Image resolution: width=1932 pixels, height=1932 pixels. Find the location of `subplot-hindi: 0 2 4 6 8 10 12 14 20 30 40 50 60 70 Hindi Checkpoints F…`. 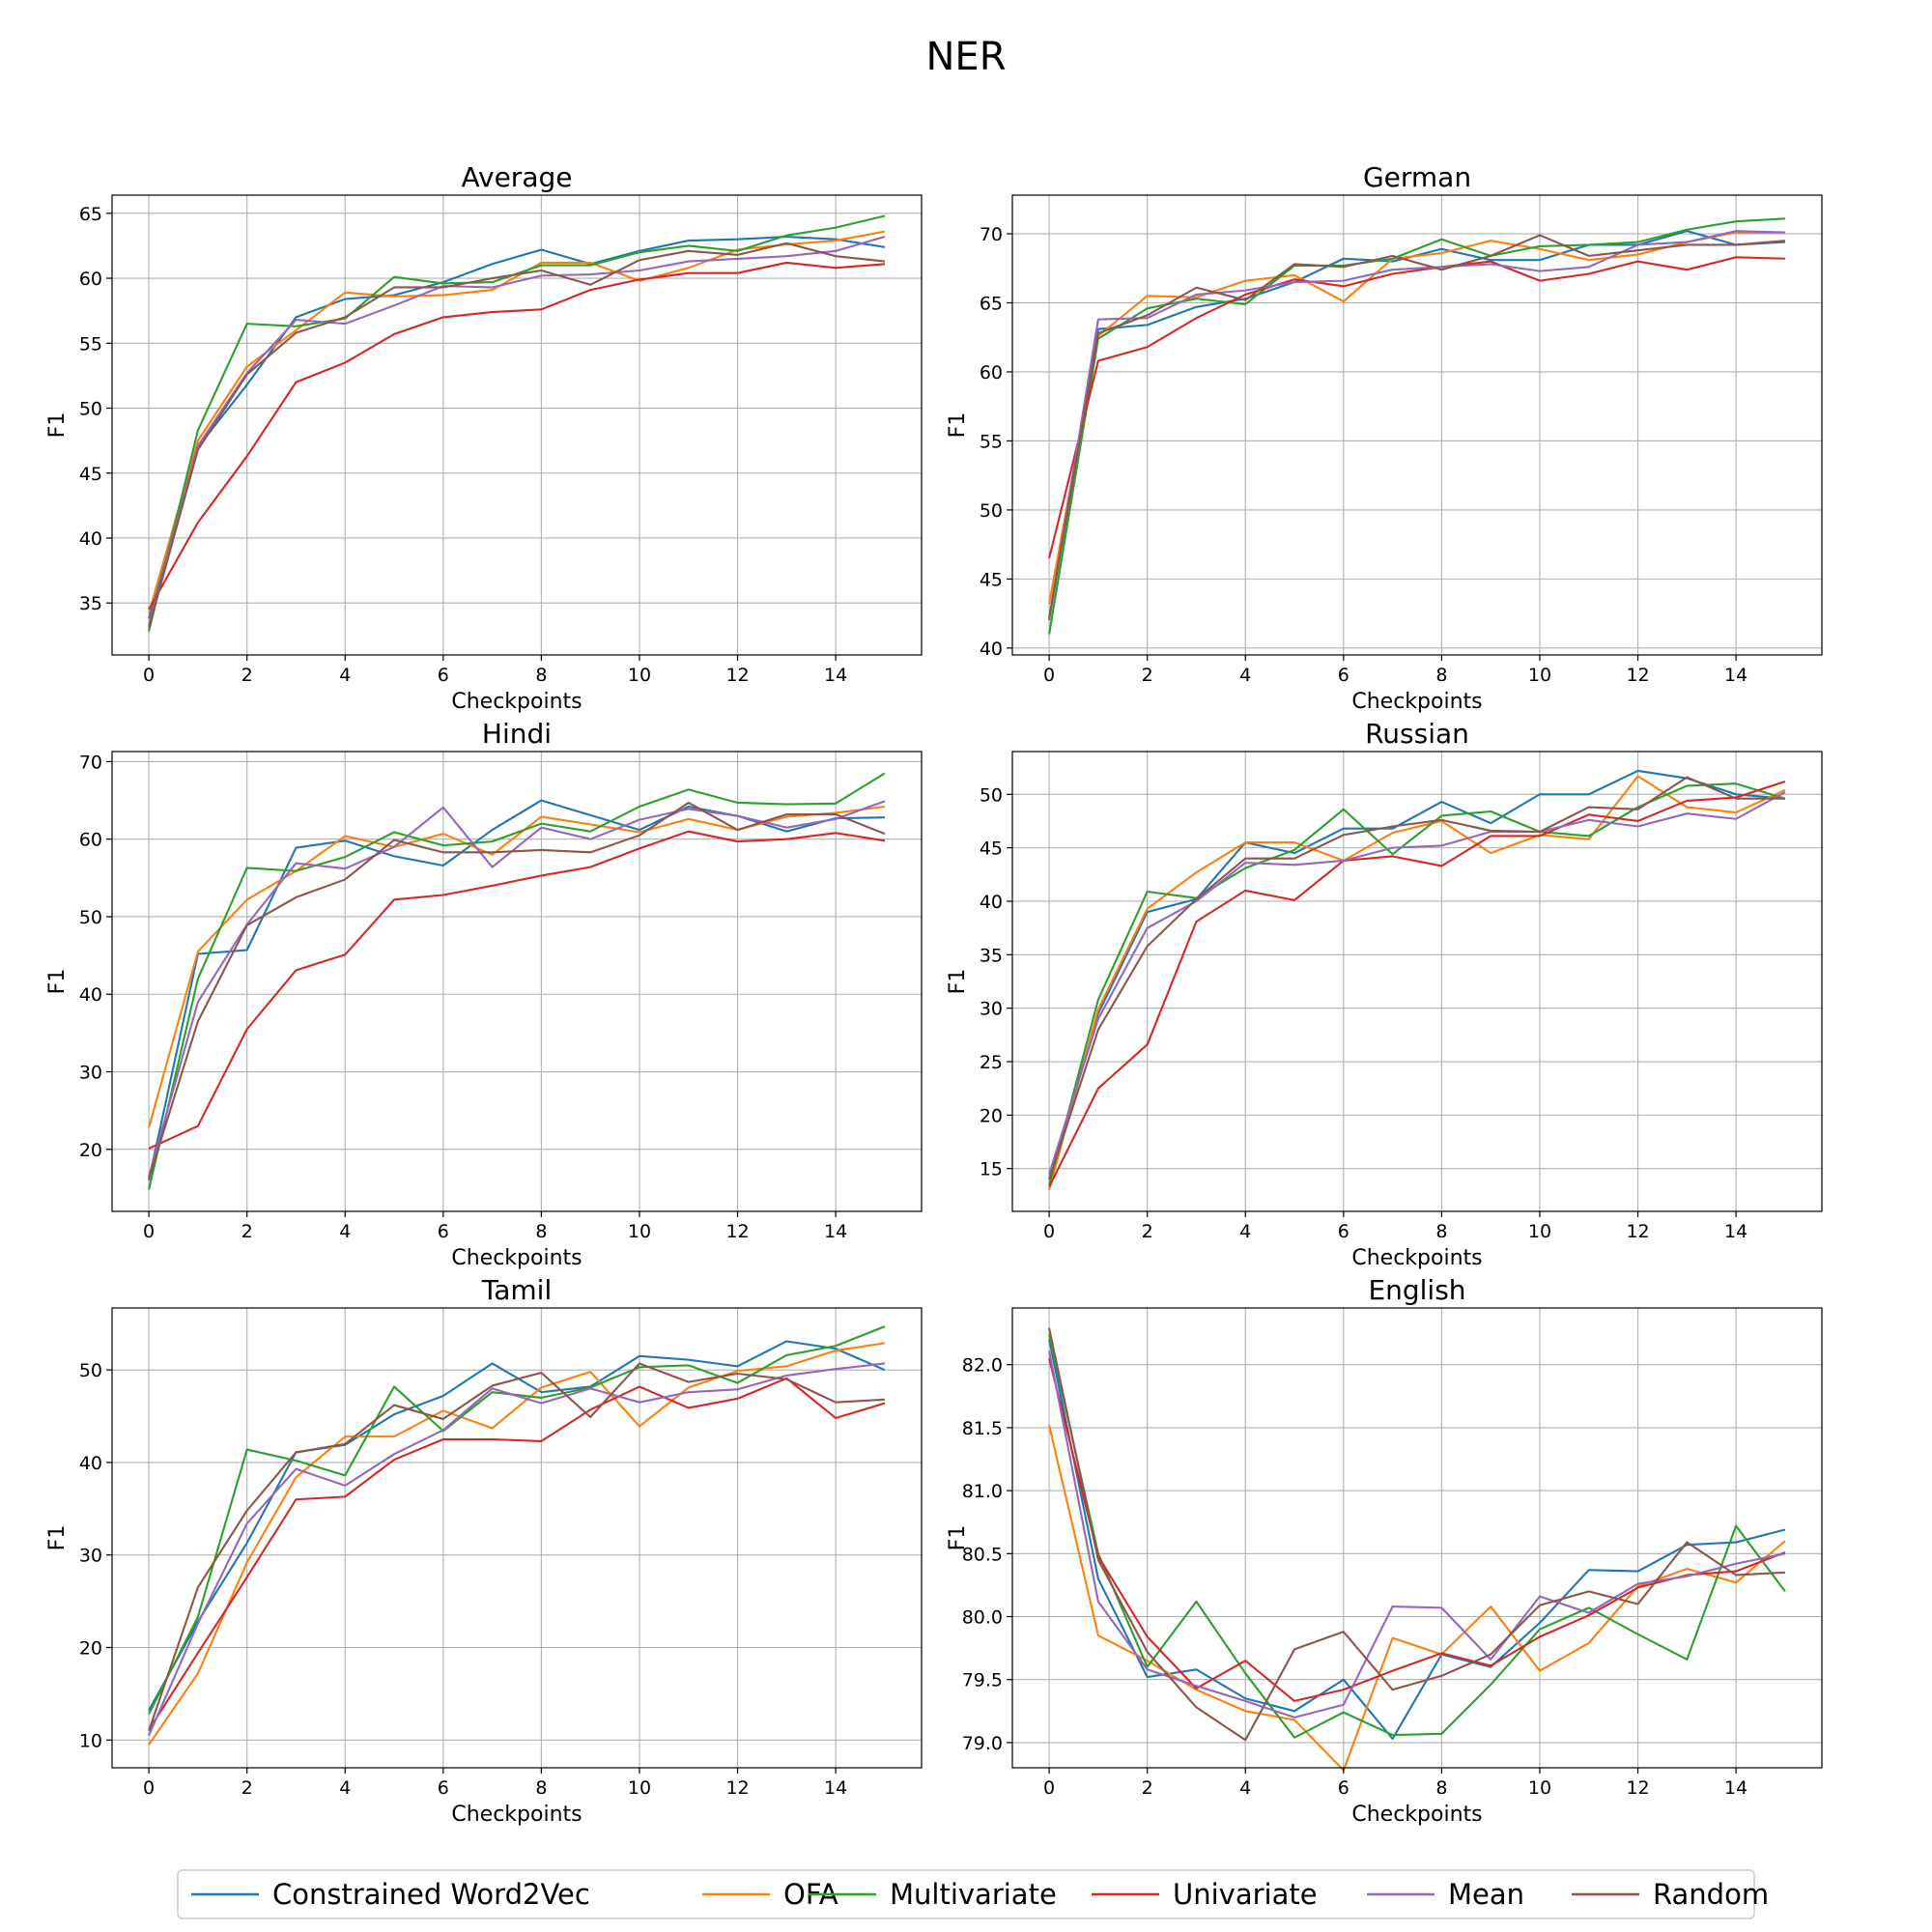

subplot-hindi: 0 2 4 6 8 10 12 14 20 30 40 50 60 70 Hindi Checkpoints F… is located at coordinates (484, 994).